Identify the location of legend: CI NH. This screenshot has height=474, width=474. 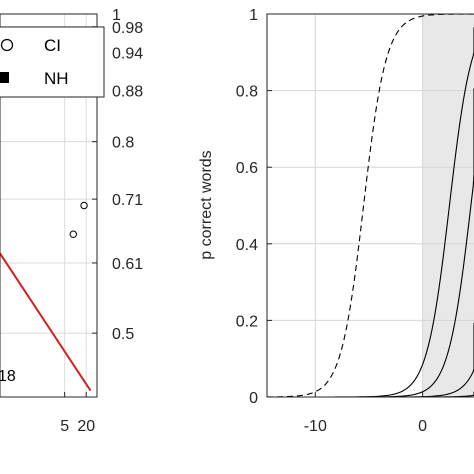
(52, 62).